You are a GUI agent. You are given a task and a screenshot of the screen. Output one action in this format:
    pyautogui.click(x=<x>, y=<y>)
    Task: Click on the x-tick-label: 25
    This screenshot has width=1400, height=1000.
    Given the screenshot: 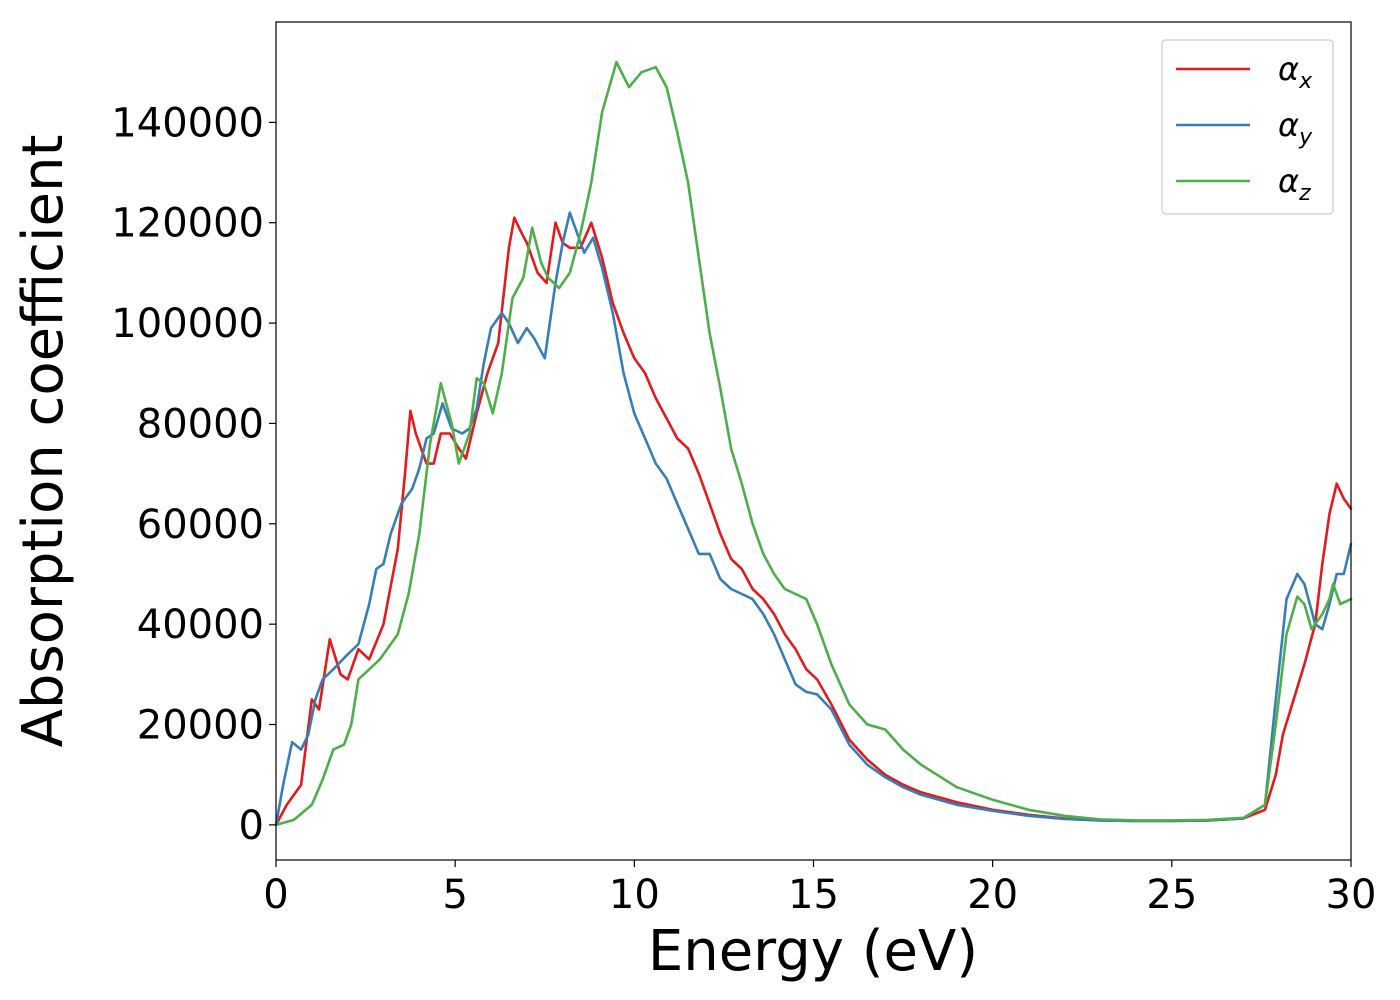 What is the action you would take?
    pyautogui.click(x=1171, y=895)
    